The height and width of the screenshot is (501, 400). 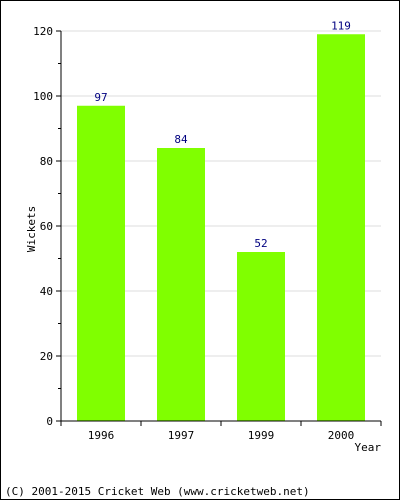 I want to click on y-tick-label: 100, so click(x=43, y=96).